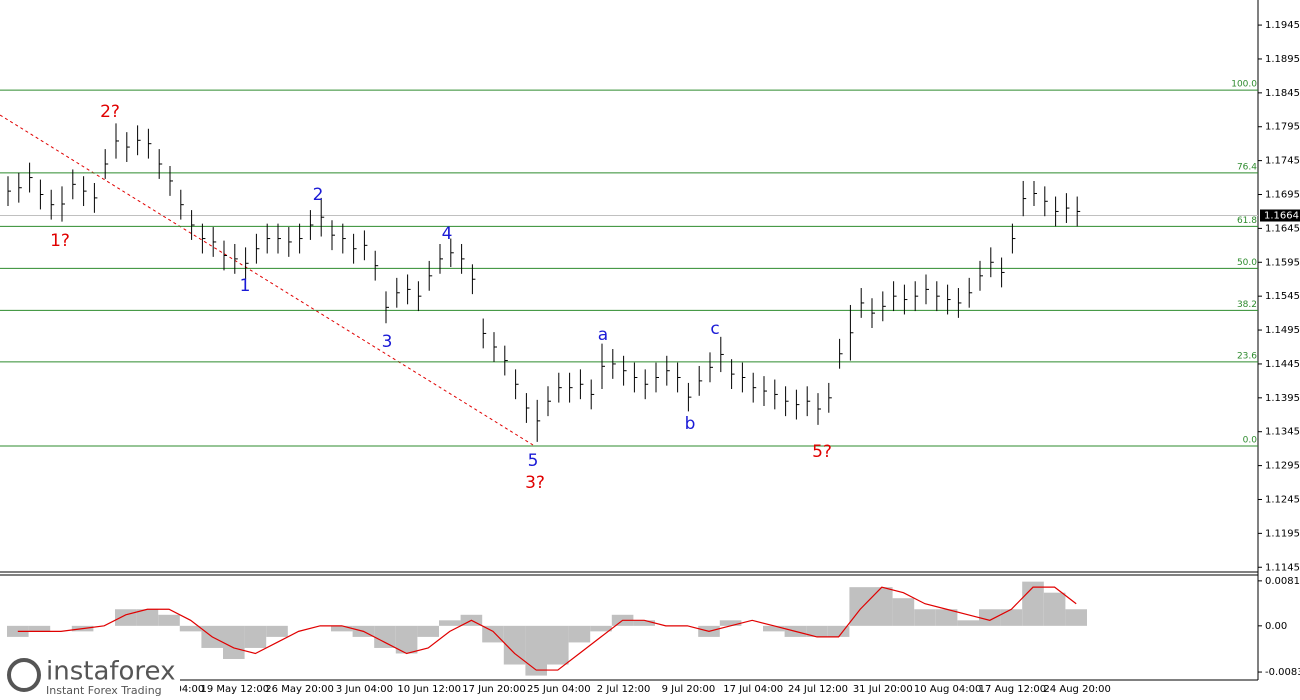  What do you see at coordinates (1282, 296) in the screenshot?
I see `y-tick-label: 1.1545` at bounding box center [1282, 296].